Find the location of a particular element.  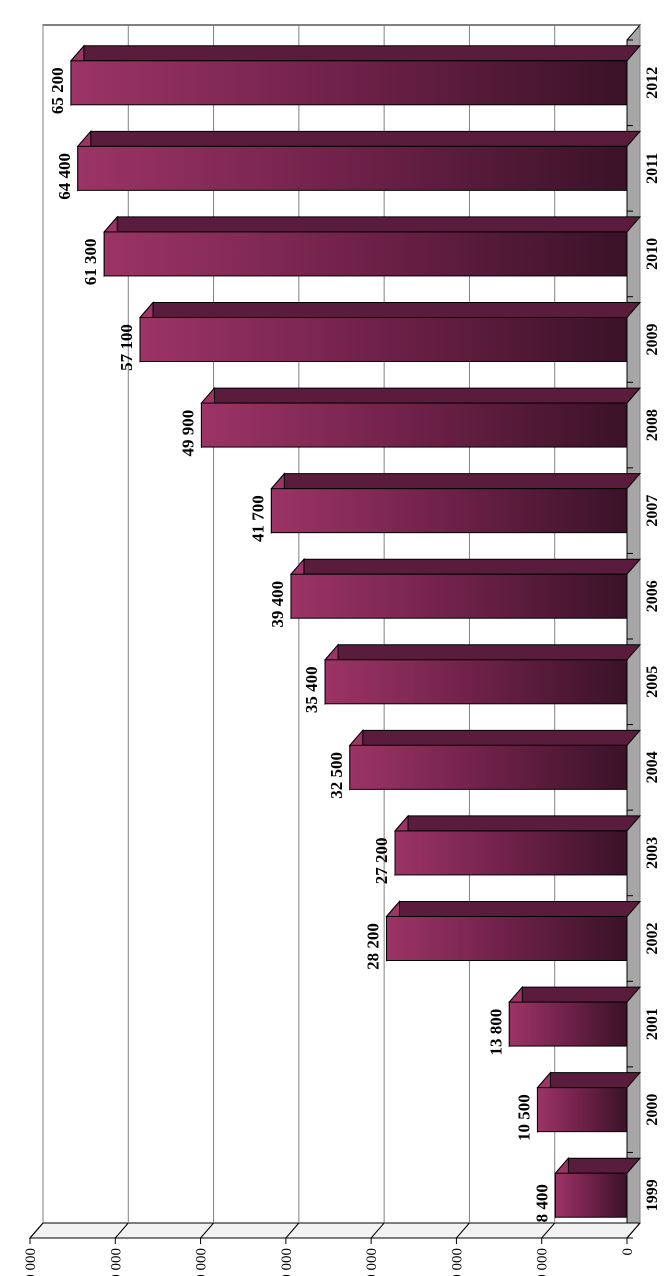

category-label: 2009 is located at coordinates (652, 340).